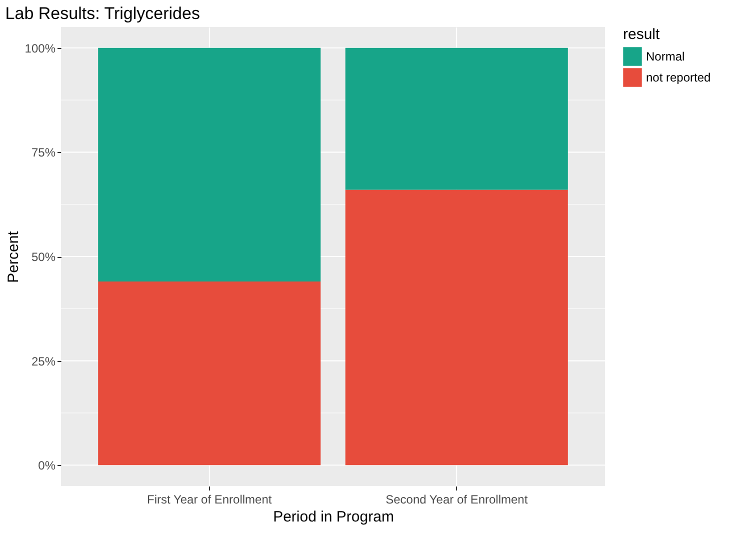 The height and width of the screenshot is (535, 738). I want to click on legend-title: result, so click(642, 34).